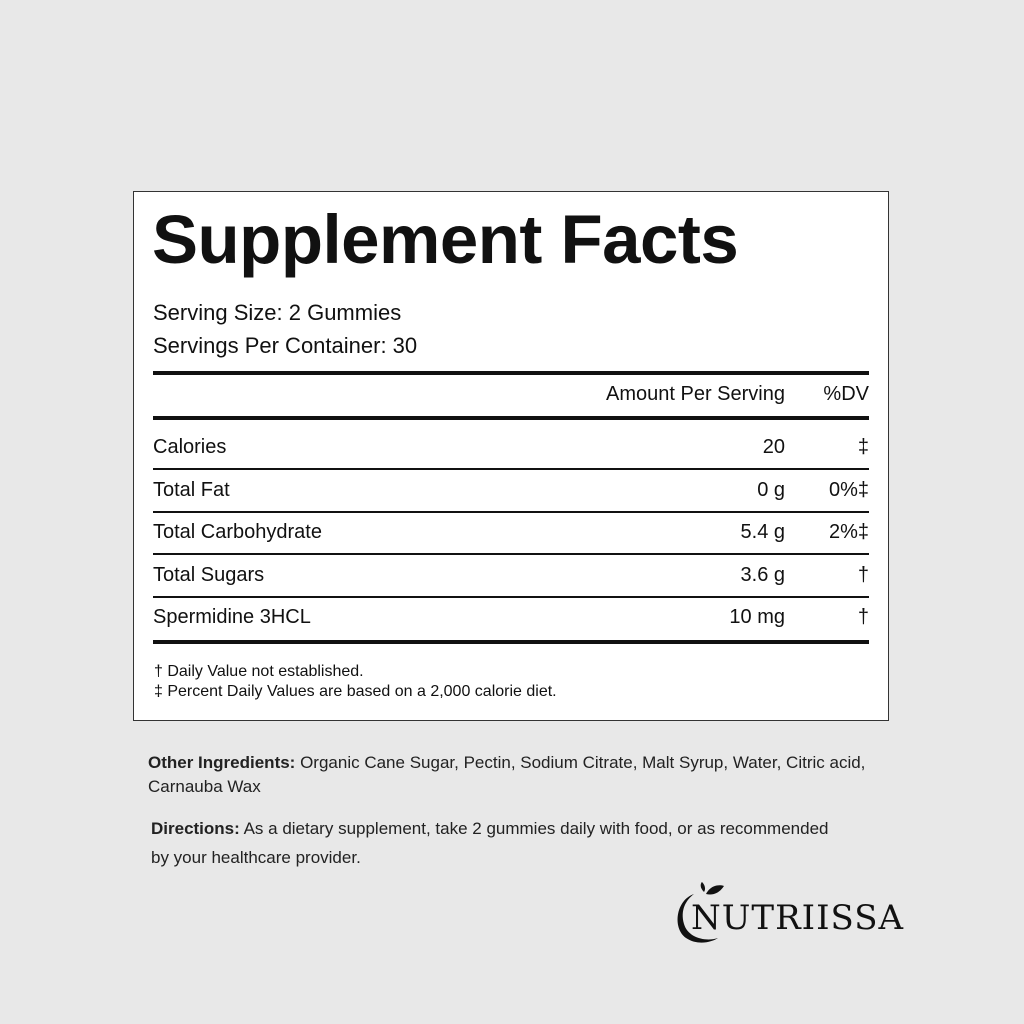 The image size is (1024, 1024). What do you see at coordinates (232, 617) in the screenshot?
I see `nutrient-name: Spermidine 3HCL` at bounding box center [232, 617].